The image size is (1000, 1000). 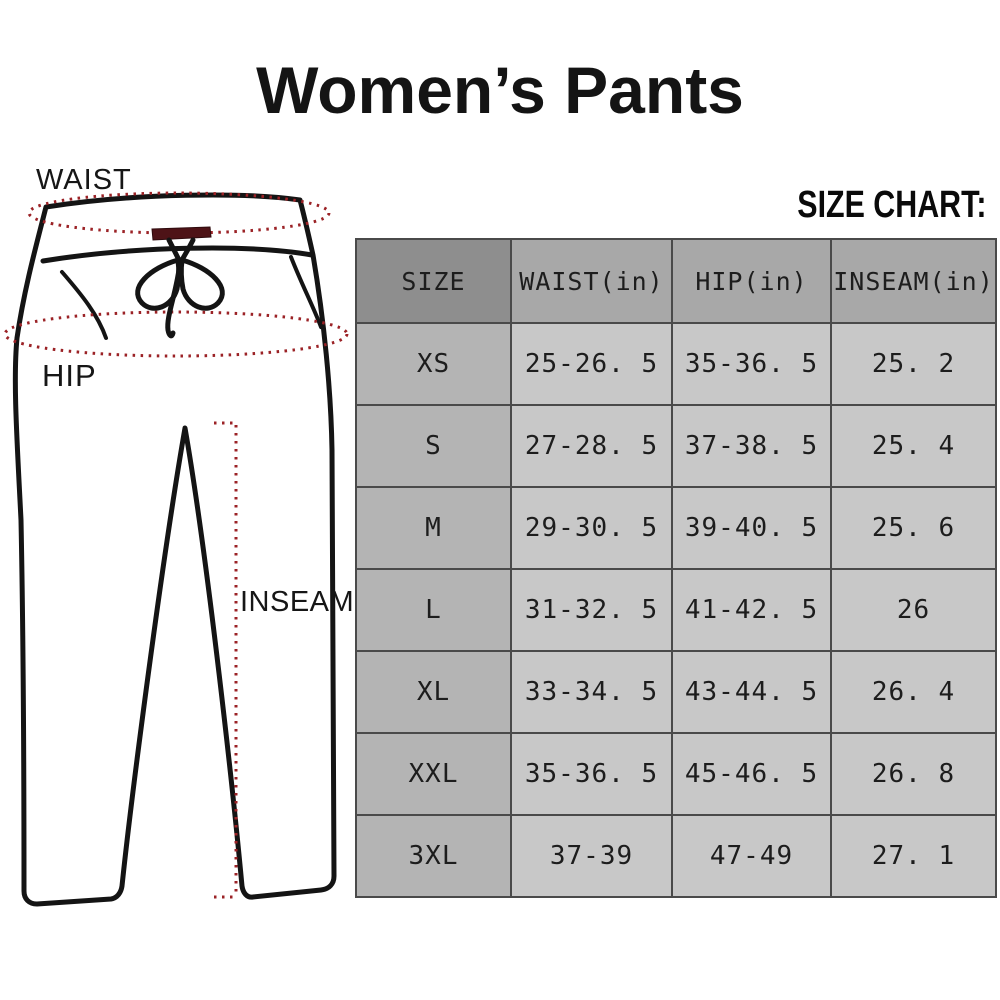 I want to click on inseam-cell: 26. 4, so click(x=913, y=692).